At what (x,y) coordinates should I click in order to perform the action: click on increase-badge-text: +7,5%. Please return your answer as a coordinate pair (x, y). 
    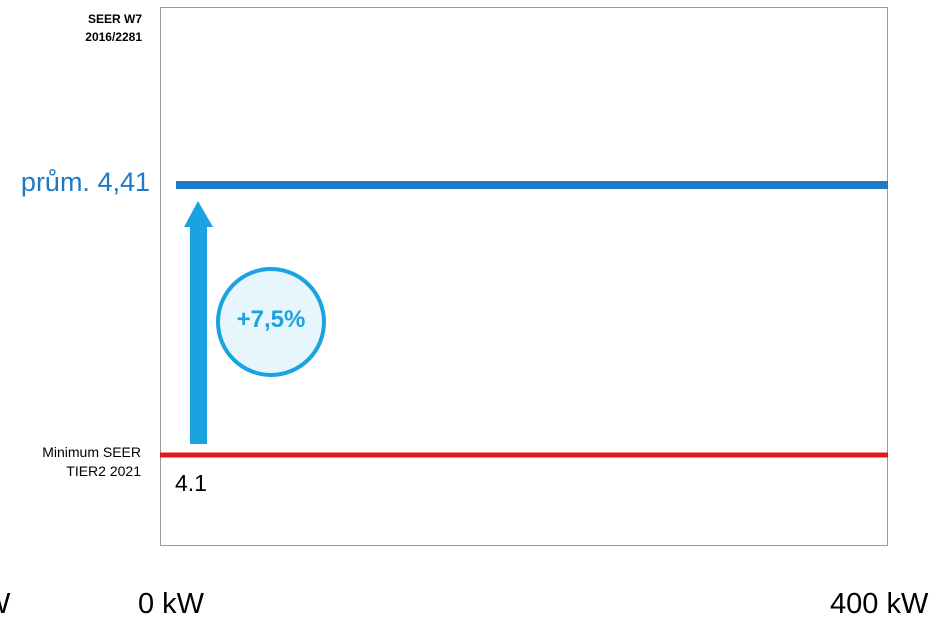
    Looking at the image, I should click on (271, 319).